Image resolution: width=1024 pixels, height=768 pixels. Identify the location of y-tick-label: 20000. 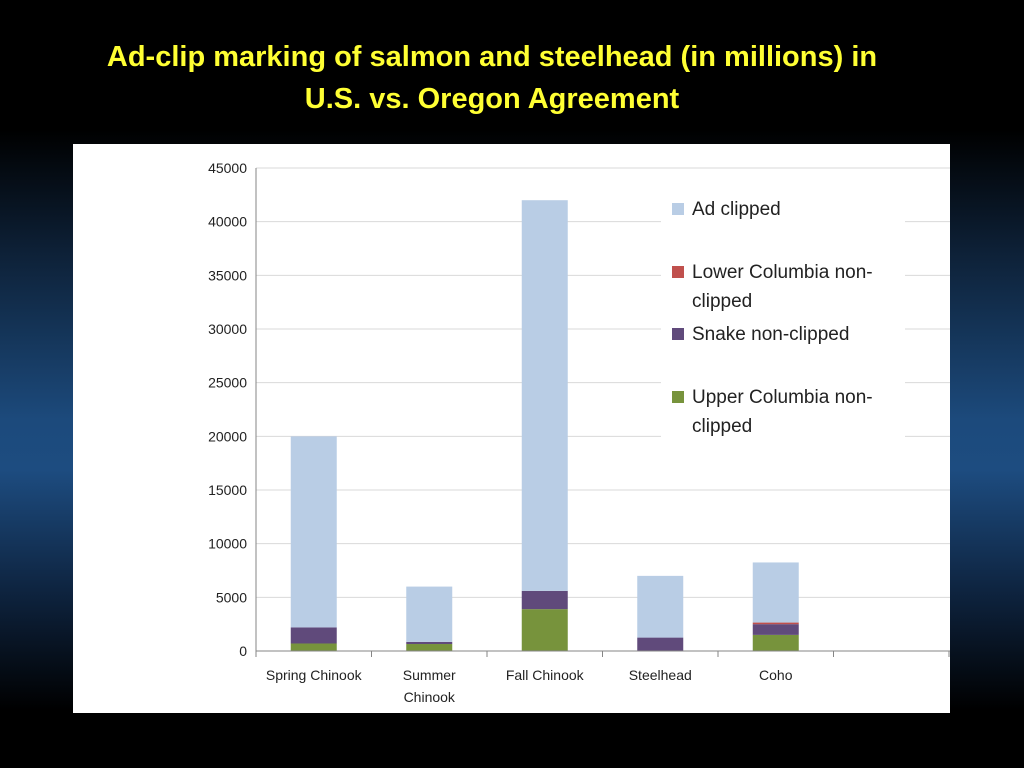
(227, 436).